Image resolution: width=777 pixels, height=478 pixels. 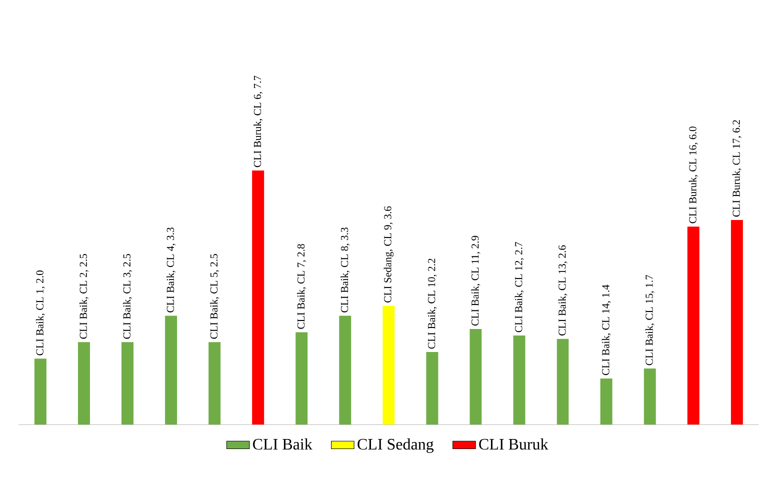 I want to click on data-label: CLI Buruk, CL 6, 7.7, so click(x=258, y=122).